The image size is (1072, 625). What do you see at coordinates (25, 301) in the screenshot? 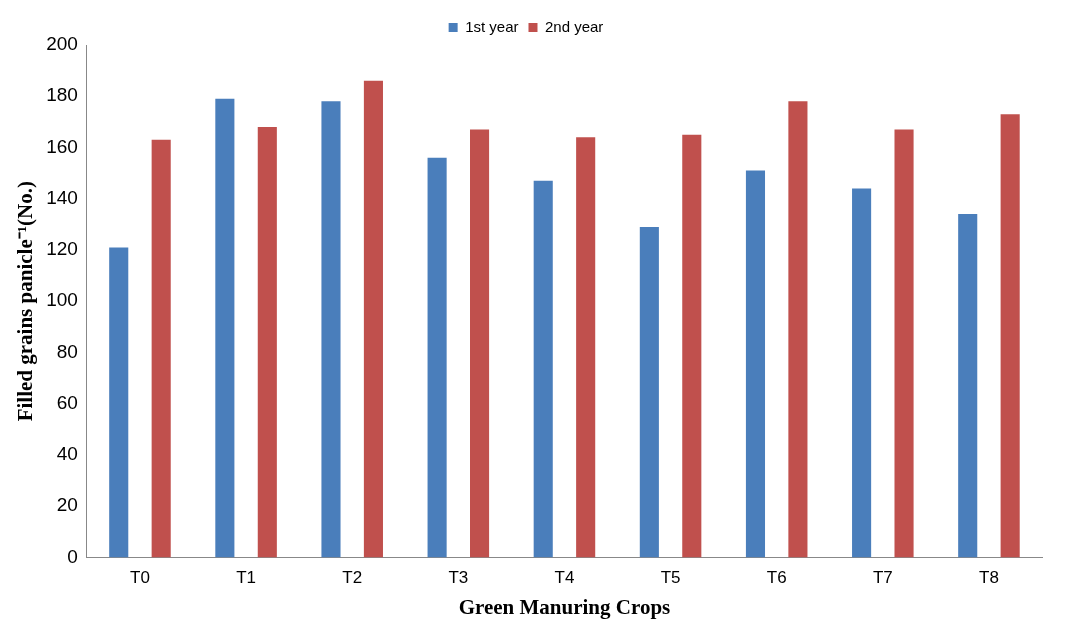
I see `y-axis-title: Filled grains panicle⁻¹(No.)` at bounding box center [25, 301].